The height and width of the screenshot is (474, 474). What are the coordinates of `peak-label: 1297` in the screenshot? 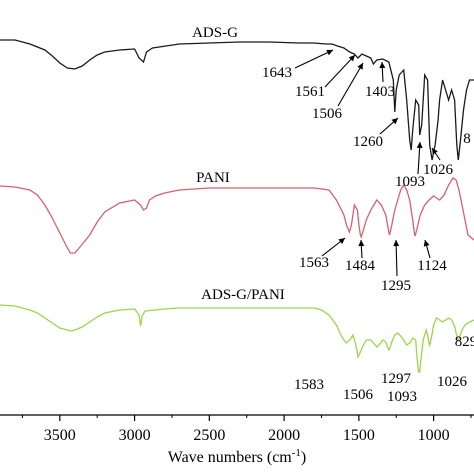 It's located at (396, 379).